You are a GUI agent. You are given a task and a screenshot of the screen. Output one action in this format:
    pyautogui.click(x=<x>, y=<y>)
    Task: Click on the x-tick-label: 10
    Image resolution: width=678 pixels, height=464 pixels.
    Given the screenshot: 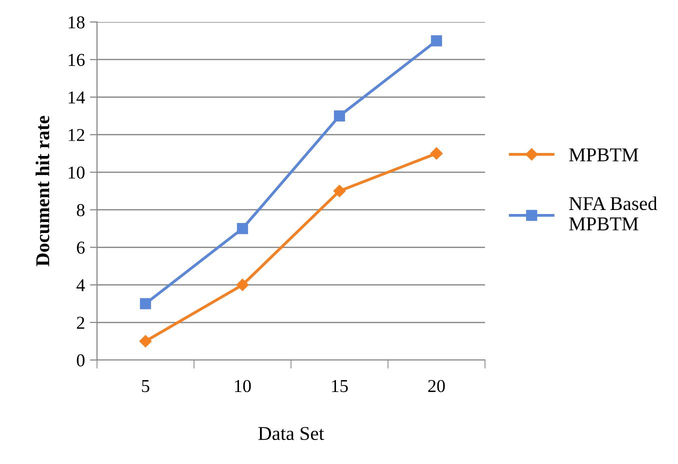 What is the action you would take?
    pyautogui.click(x=243, y=386)
    